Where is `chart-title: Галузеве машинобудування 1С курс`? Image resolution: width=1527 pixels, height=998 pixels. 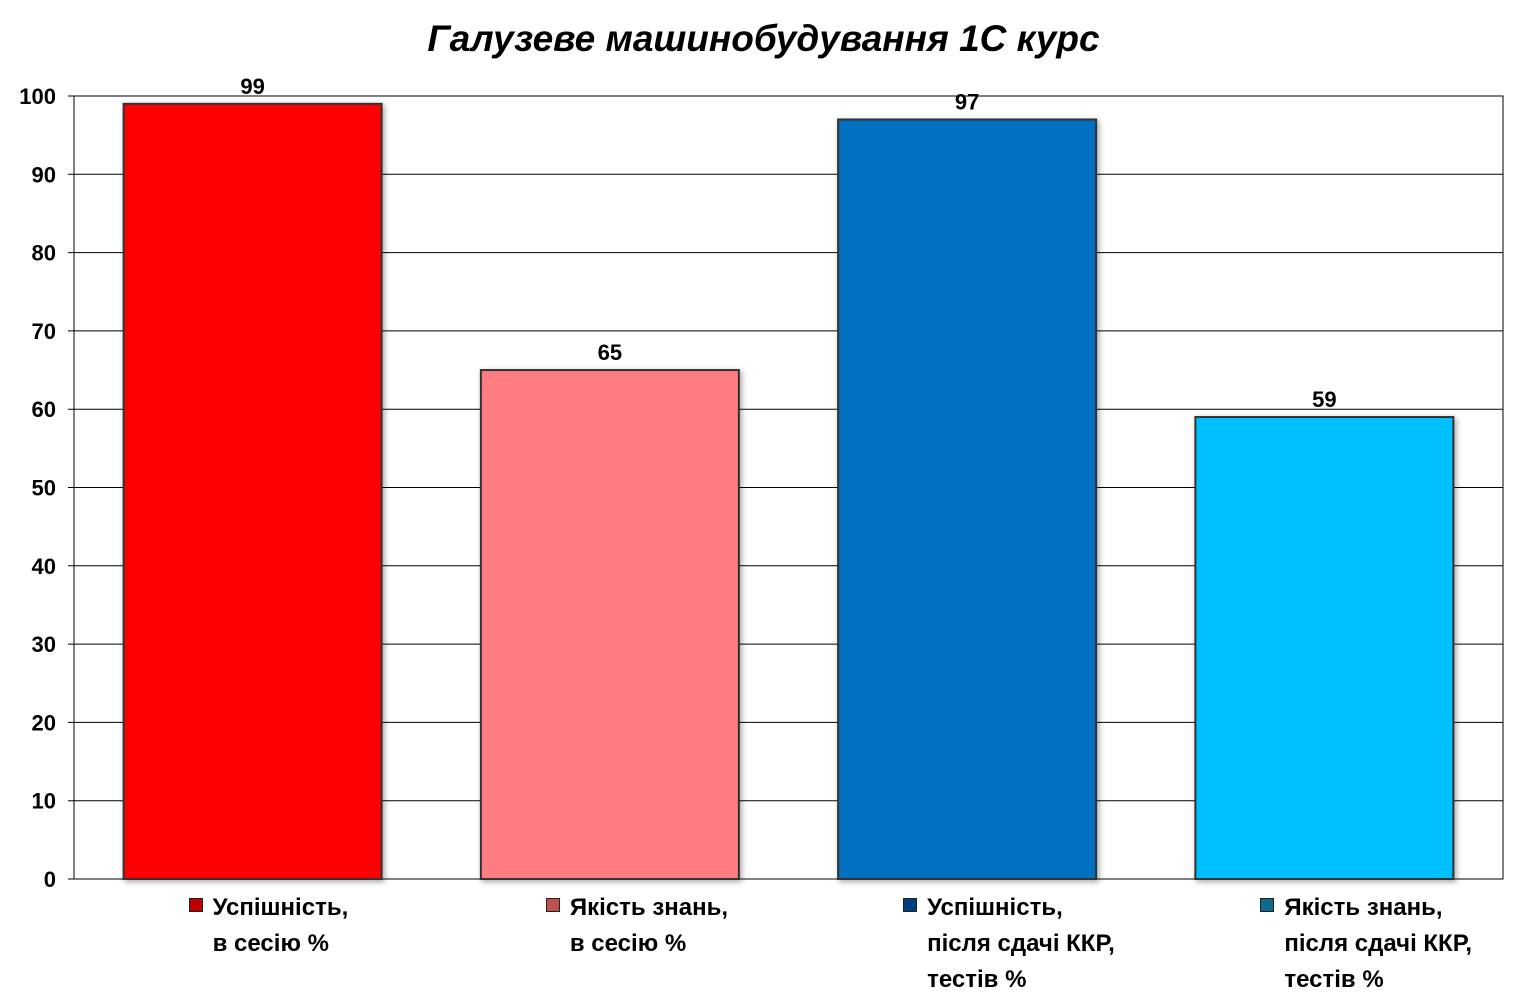
chart-title: Галузеве машинобудування 1С курс is located at coordinates (763, 38).